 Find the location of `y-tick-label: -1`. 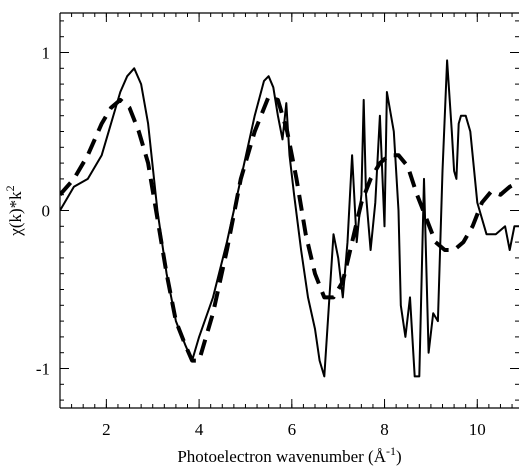

y-tick-label: -1 is located at coordinates (43, 369).